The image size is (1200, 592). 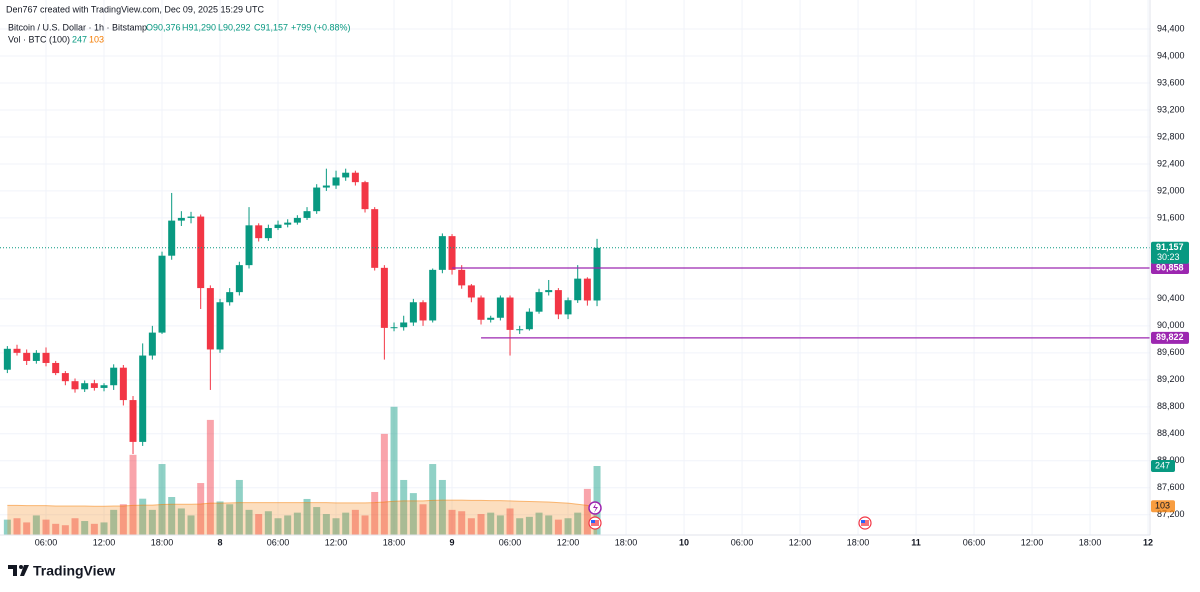 I want to click on volume-ma-tag, so click(x=1163, y=506).